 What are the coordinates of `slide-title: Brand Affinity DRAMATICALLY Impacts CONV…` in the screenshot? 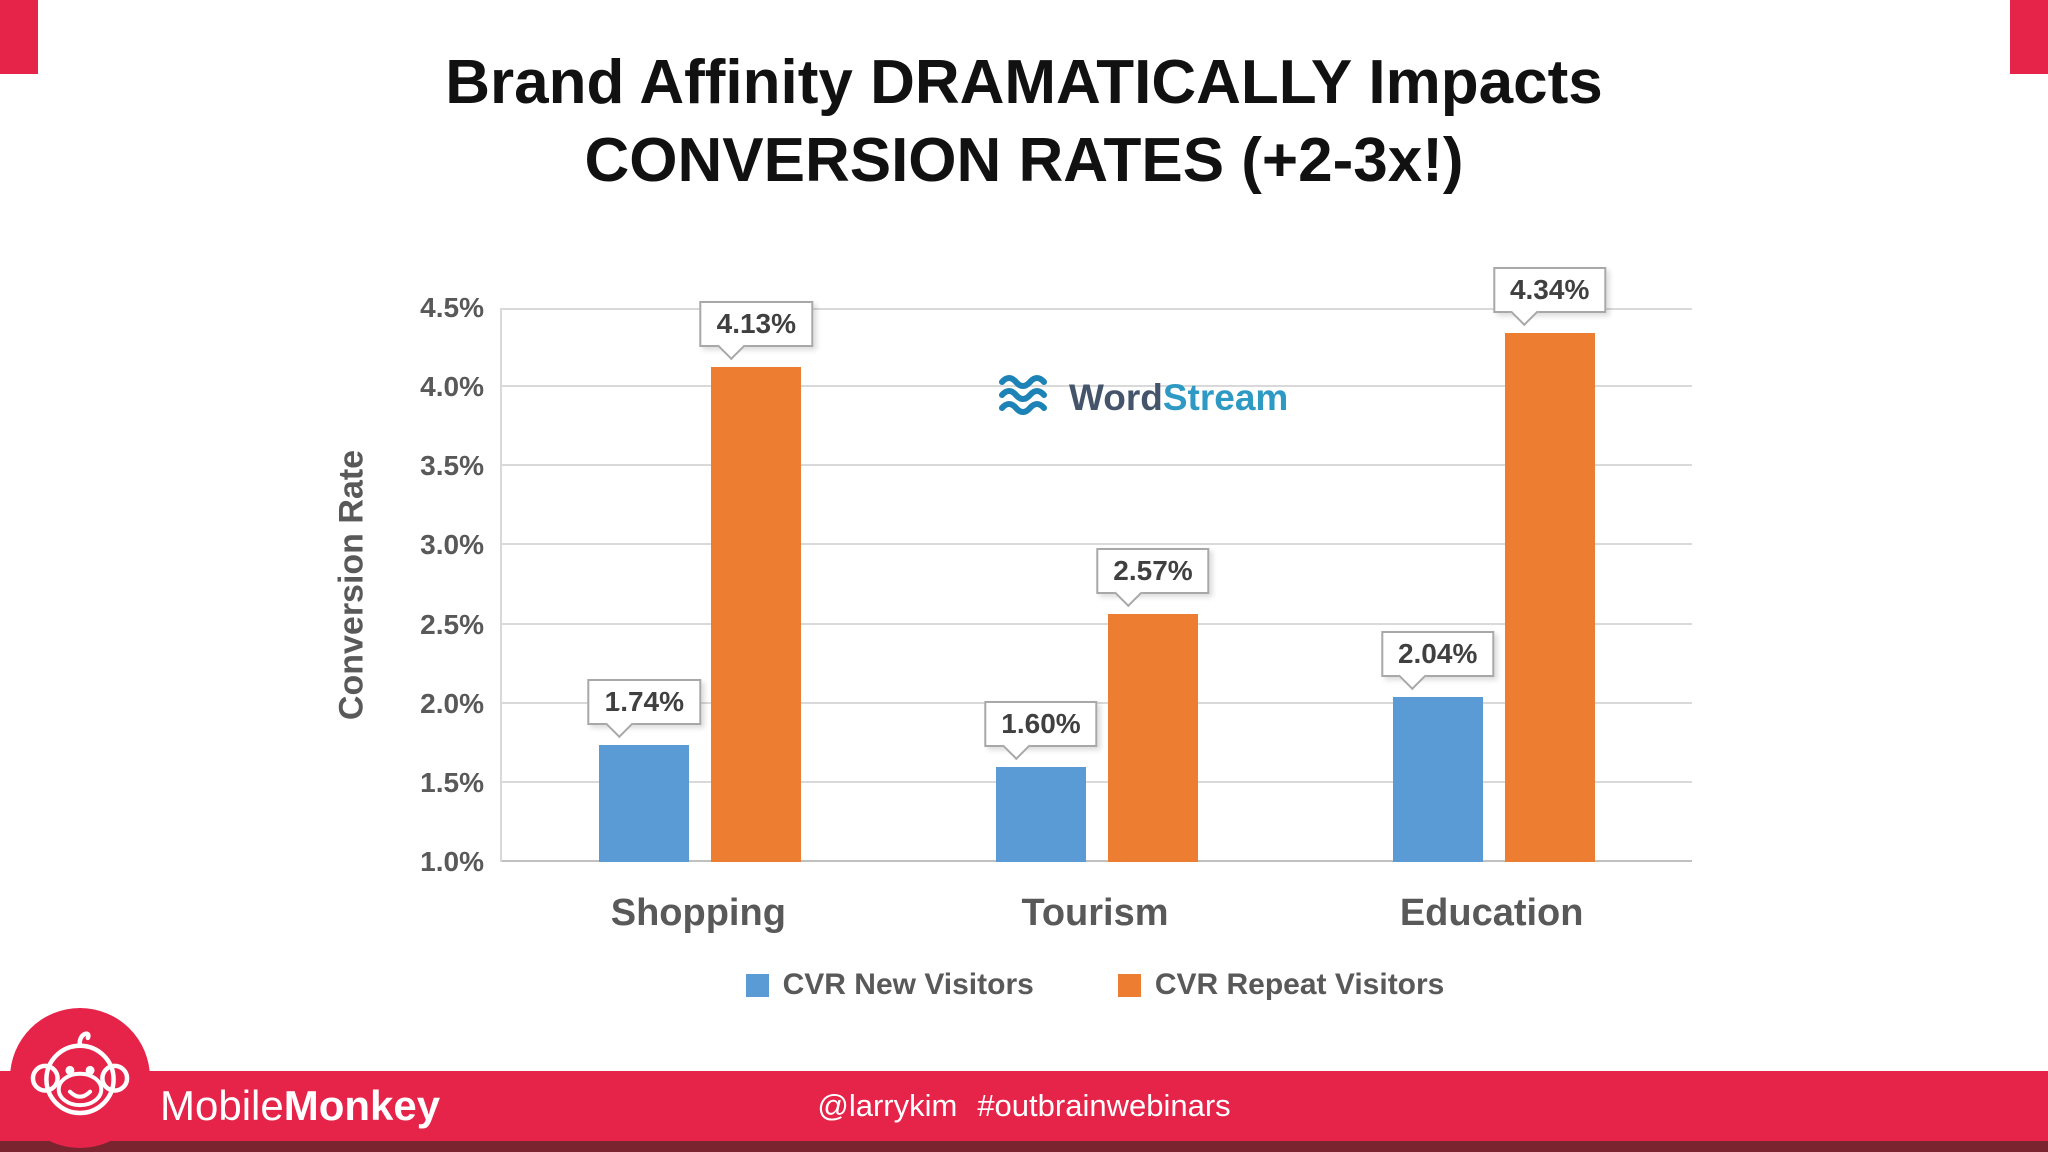 It's located at (1024, 122).